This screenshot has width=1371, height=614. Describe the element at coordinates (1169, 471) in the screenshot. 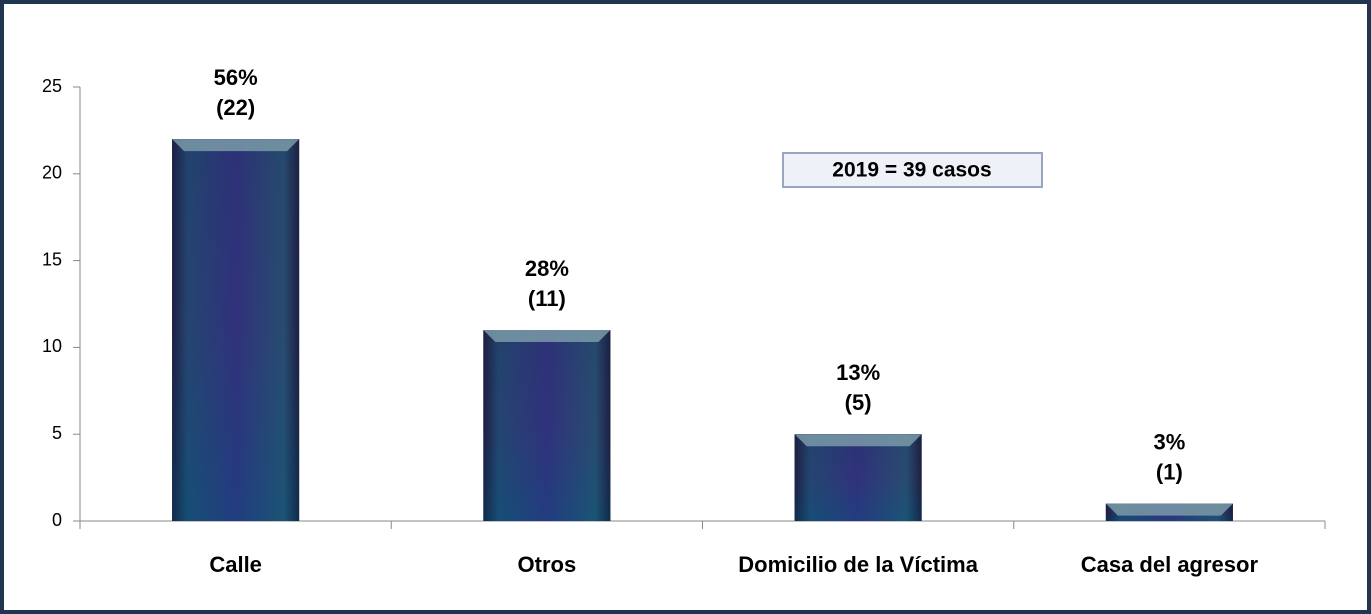

I see `value-label: (1)` at that location.